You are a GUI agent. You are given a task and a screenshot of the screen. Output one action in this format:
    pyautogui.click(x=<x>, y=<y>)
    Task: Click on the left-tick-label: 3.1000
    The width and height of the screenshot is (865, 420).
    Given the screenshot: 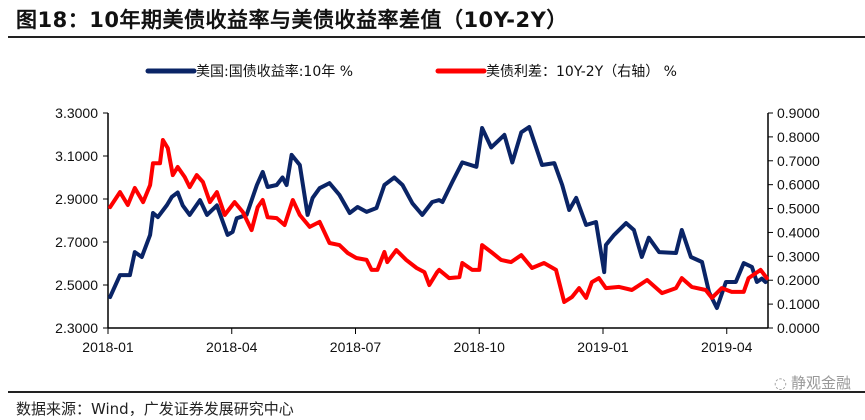 What is the action you would take?
    pyautogui.click(x=76, y=156)
    